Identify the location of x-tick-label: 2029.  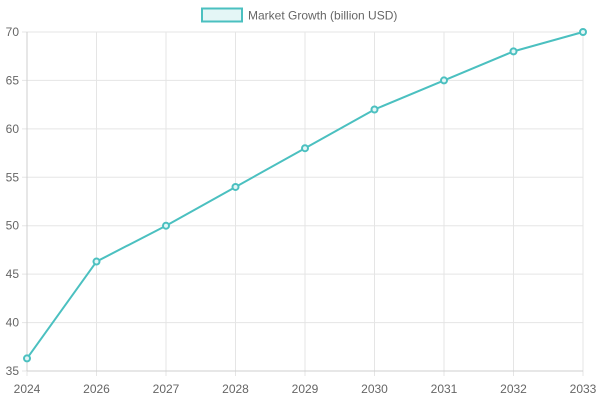
(305, 389).